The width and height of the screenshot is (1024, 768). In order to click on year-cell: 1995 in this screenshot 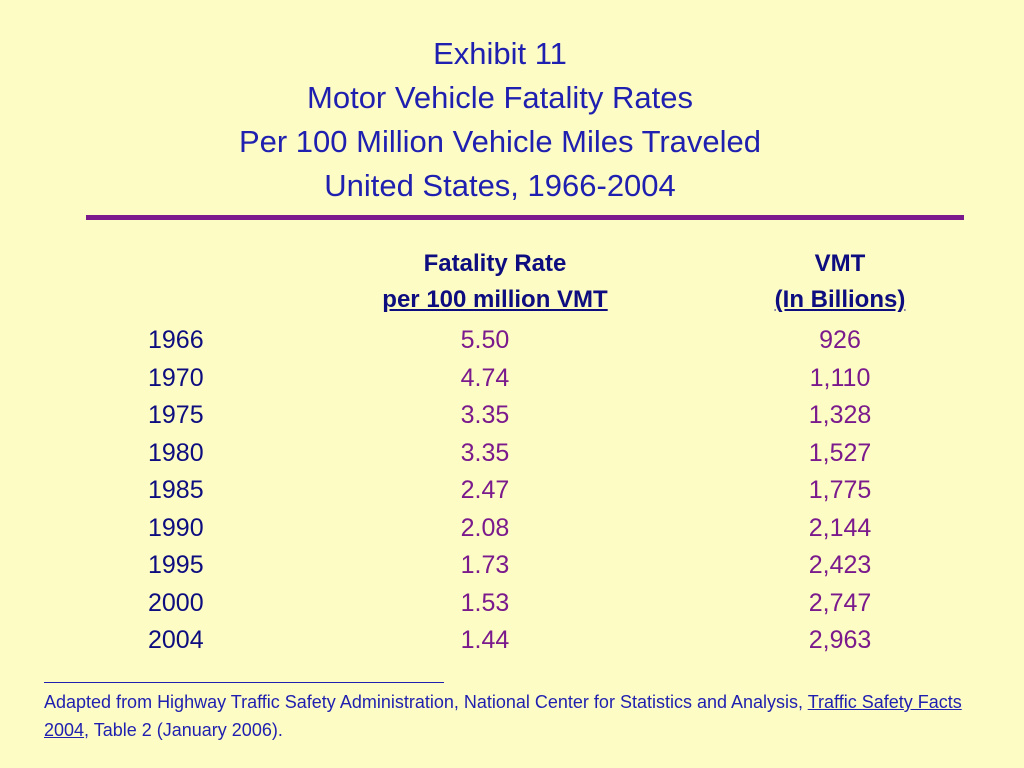, I will do `click(176, 565)`.